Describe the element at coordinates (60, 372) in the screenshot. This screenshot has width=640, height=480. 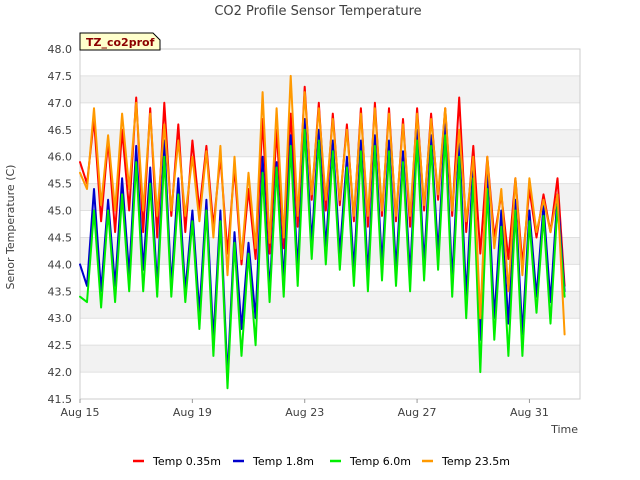
I see `y-tick-label: 42.0` at that location.